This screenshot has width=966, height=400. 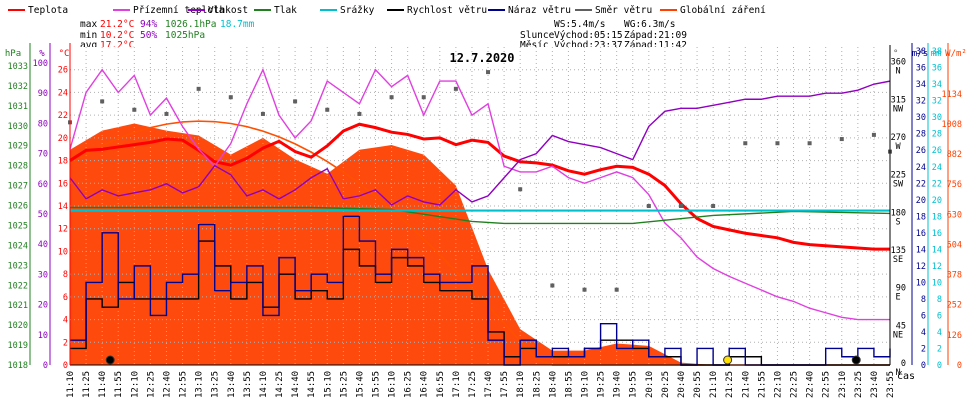 I want to click on axis-tick-ms: 0, so click(x=923, y=366).